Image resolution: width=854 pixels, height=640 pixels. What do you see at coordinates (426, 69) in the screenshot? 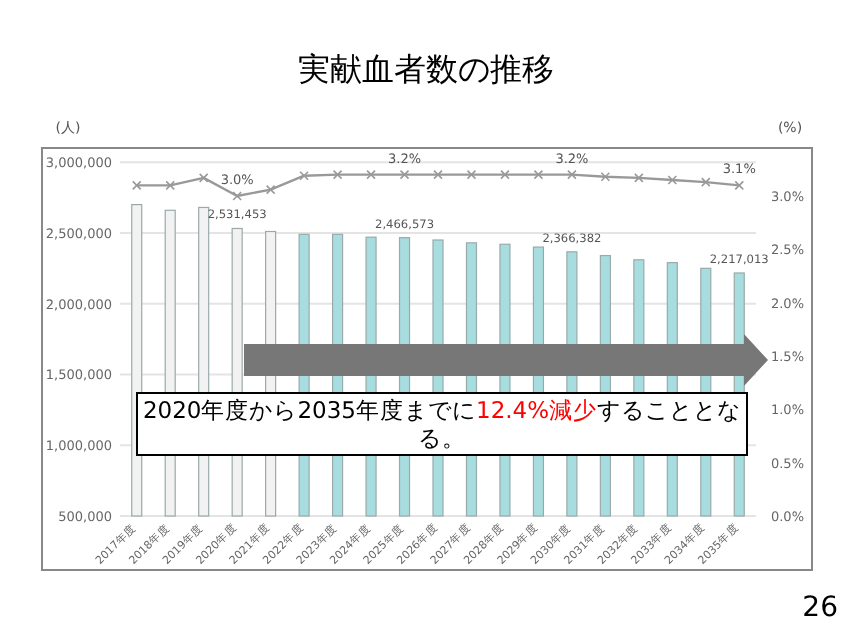
I see `title: 実献血者数の推移` at bounding box center [426, 69].